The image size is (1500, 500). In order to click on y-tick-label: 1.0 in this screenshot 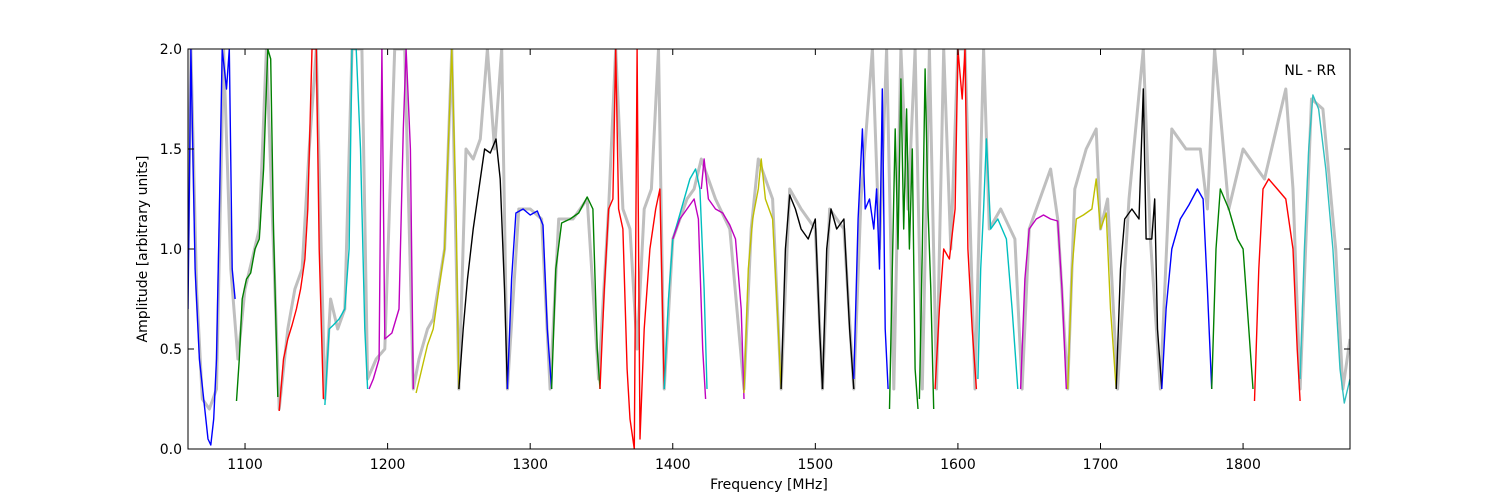, I will do `click(171, 250)`.